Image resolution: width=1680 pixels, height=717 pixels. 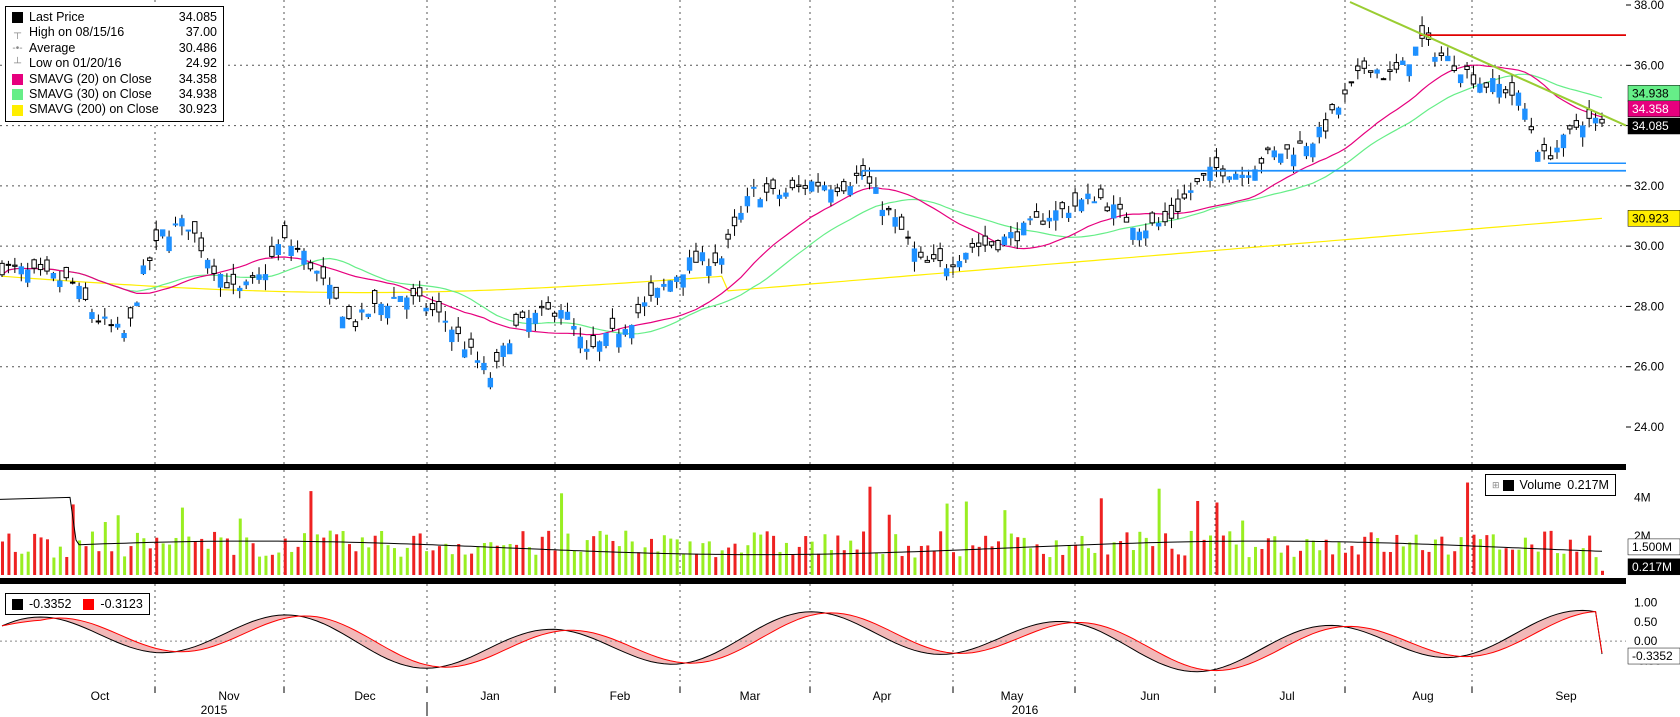 What do you see at coordinates (1642, 497) in the screenshot?
I see `volume-tick-label: 4M` at bounding box center [1642, 497].